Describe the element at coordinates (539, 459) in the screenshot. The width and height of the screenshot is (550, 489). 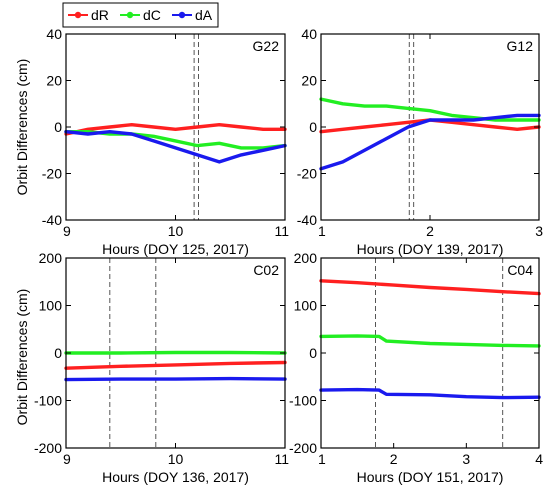
I see `x-tick-label: 4` at that location.